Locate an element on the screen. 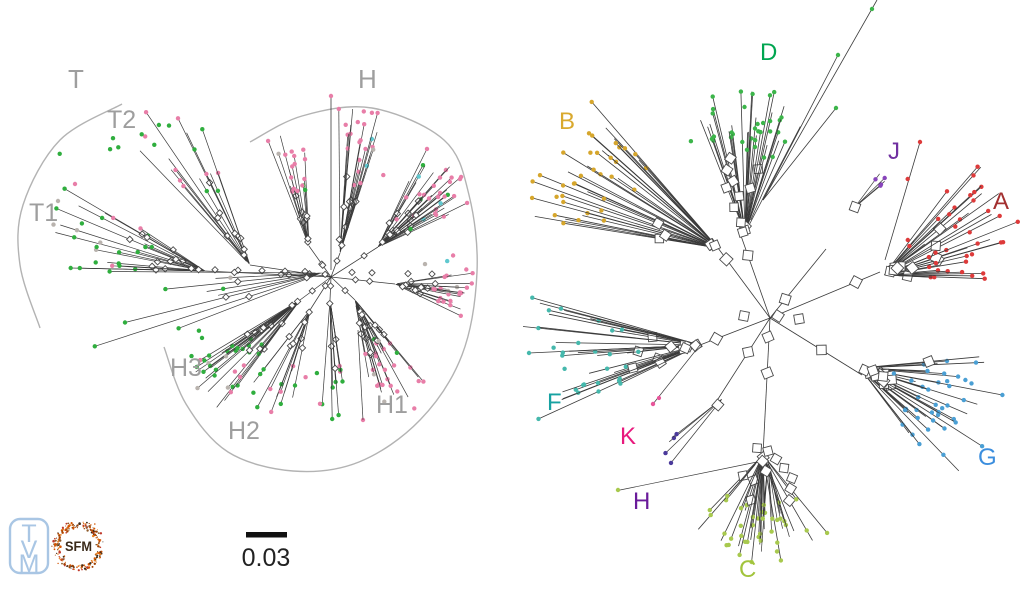 The image size is (1024, 589). svg-text: D is located at coordinates (768, 52).